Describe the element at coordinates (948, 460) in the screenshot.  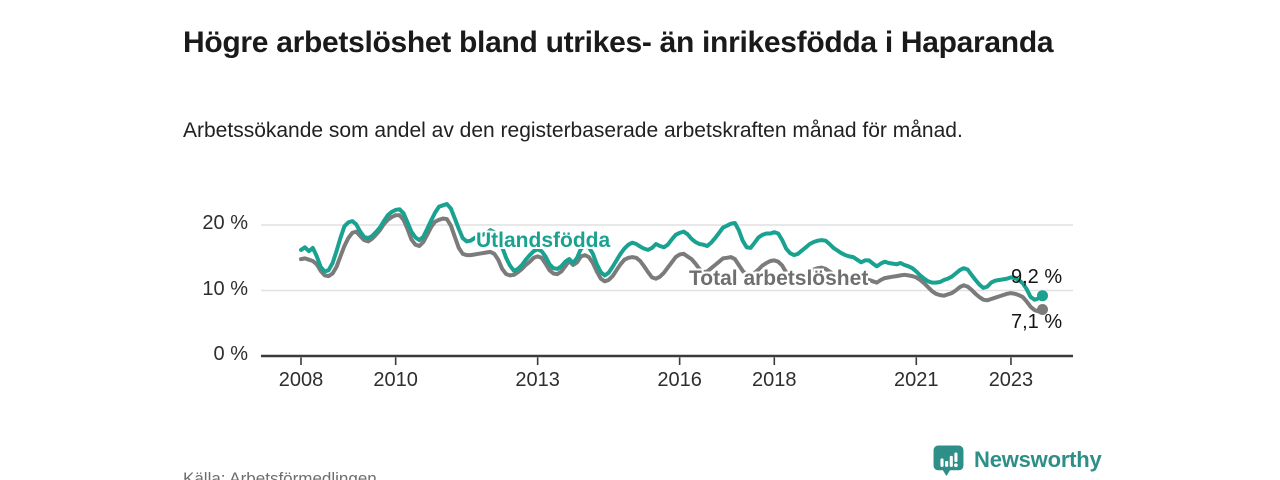
I see `bar-chart-speech-bubble-icon` at that location.